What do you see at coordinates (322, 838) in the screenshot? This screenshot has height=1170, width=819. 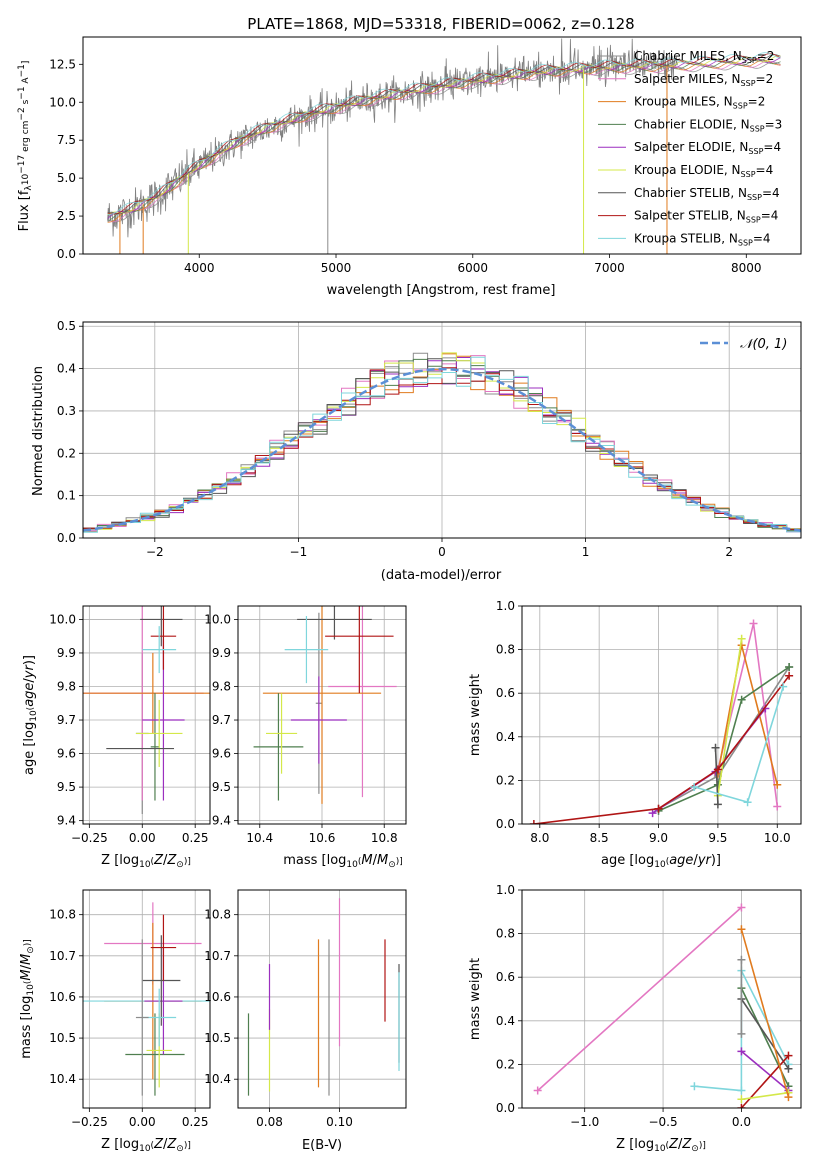 I see `x-tick-label: 10.6` at bounding box center [322, 838].